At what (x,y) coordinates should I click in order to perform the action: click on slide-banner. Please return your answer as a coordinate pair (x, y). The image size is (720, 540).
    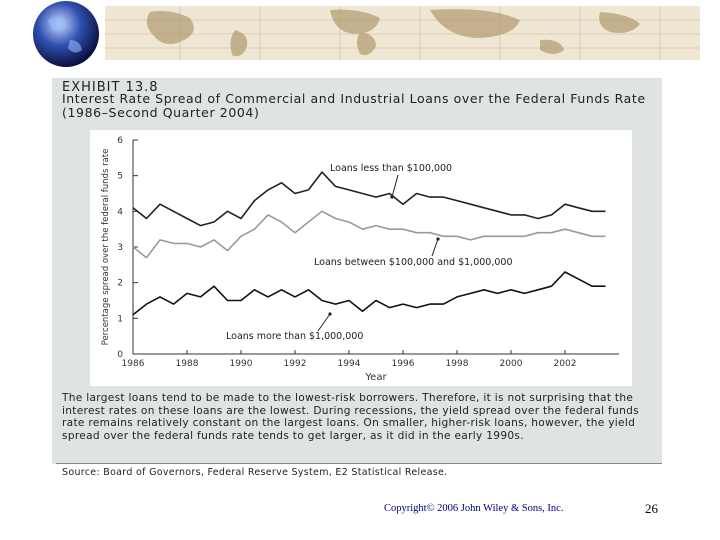
    Looking at the image, I should click on (366, 34).